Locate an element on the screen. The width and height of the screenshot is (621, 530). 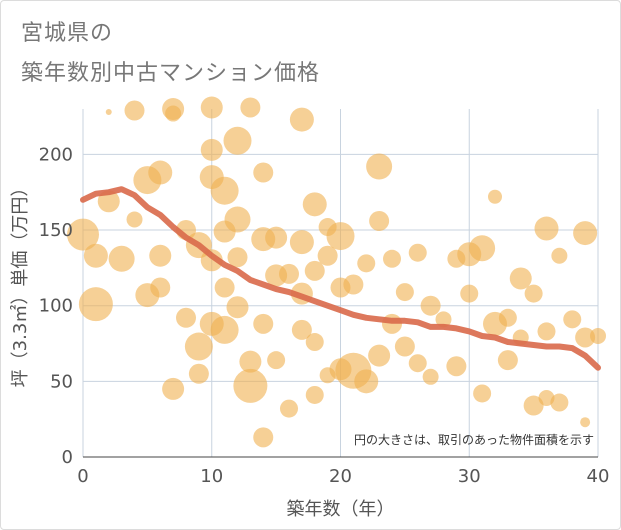
y-axis-ticks: 0 50 100 150 200 is located at coordinates (56, 306).